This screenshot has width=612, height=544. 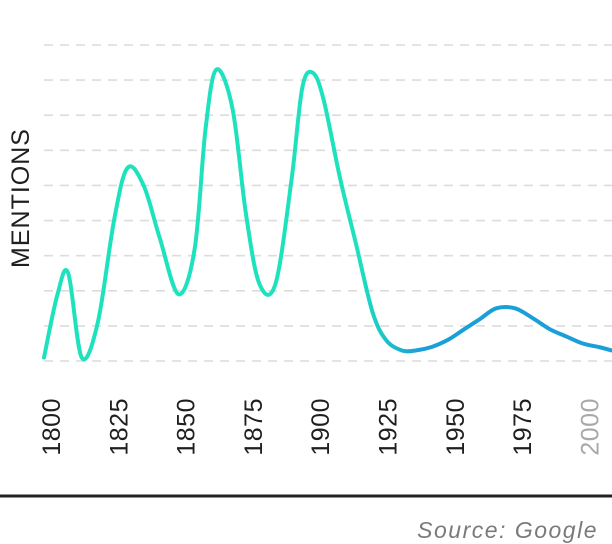 I want to click on x-tick-label: 2000, so click(x=590, y=427).